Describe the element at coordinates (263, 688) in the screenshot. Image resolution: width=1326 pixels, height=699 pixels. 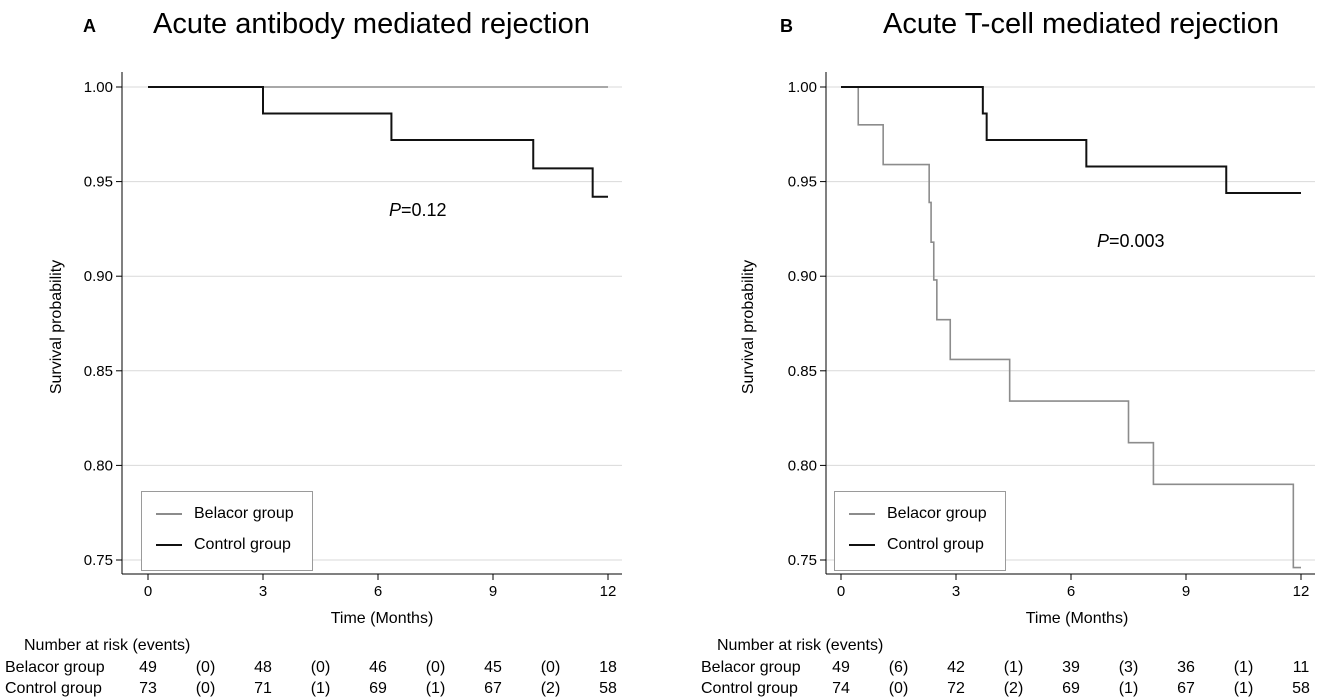
I see `risk-cell-a: 71` at that location.